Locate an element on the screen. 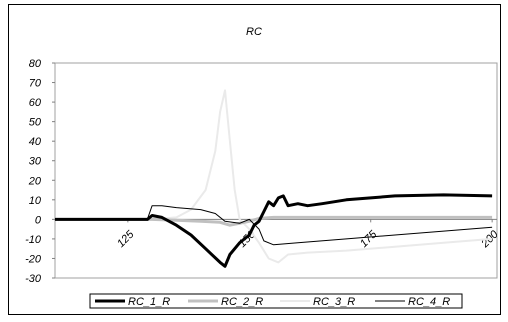 The width and height of the screenshot is (508, 322). y-tick-label: 30 is located at coordinates (35, 162).